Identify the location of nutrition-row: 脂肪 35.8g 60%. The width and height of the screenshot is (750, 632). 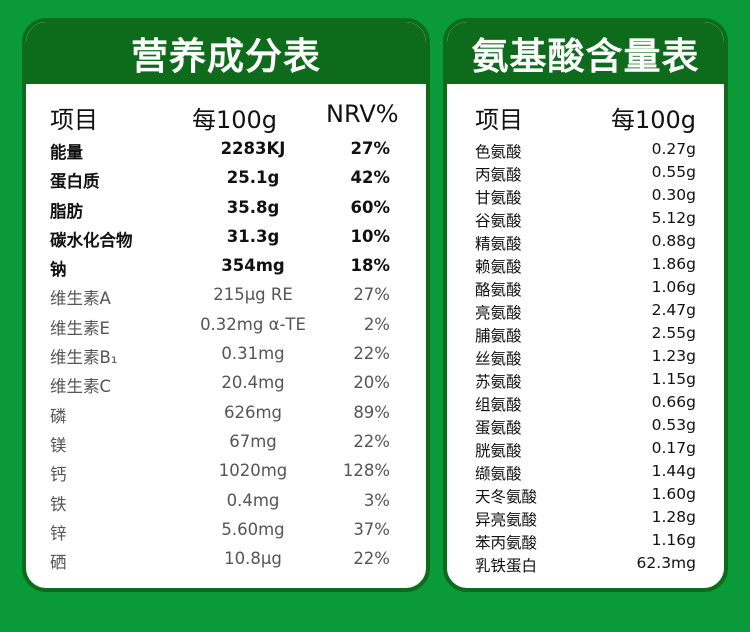
(226, 208).